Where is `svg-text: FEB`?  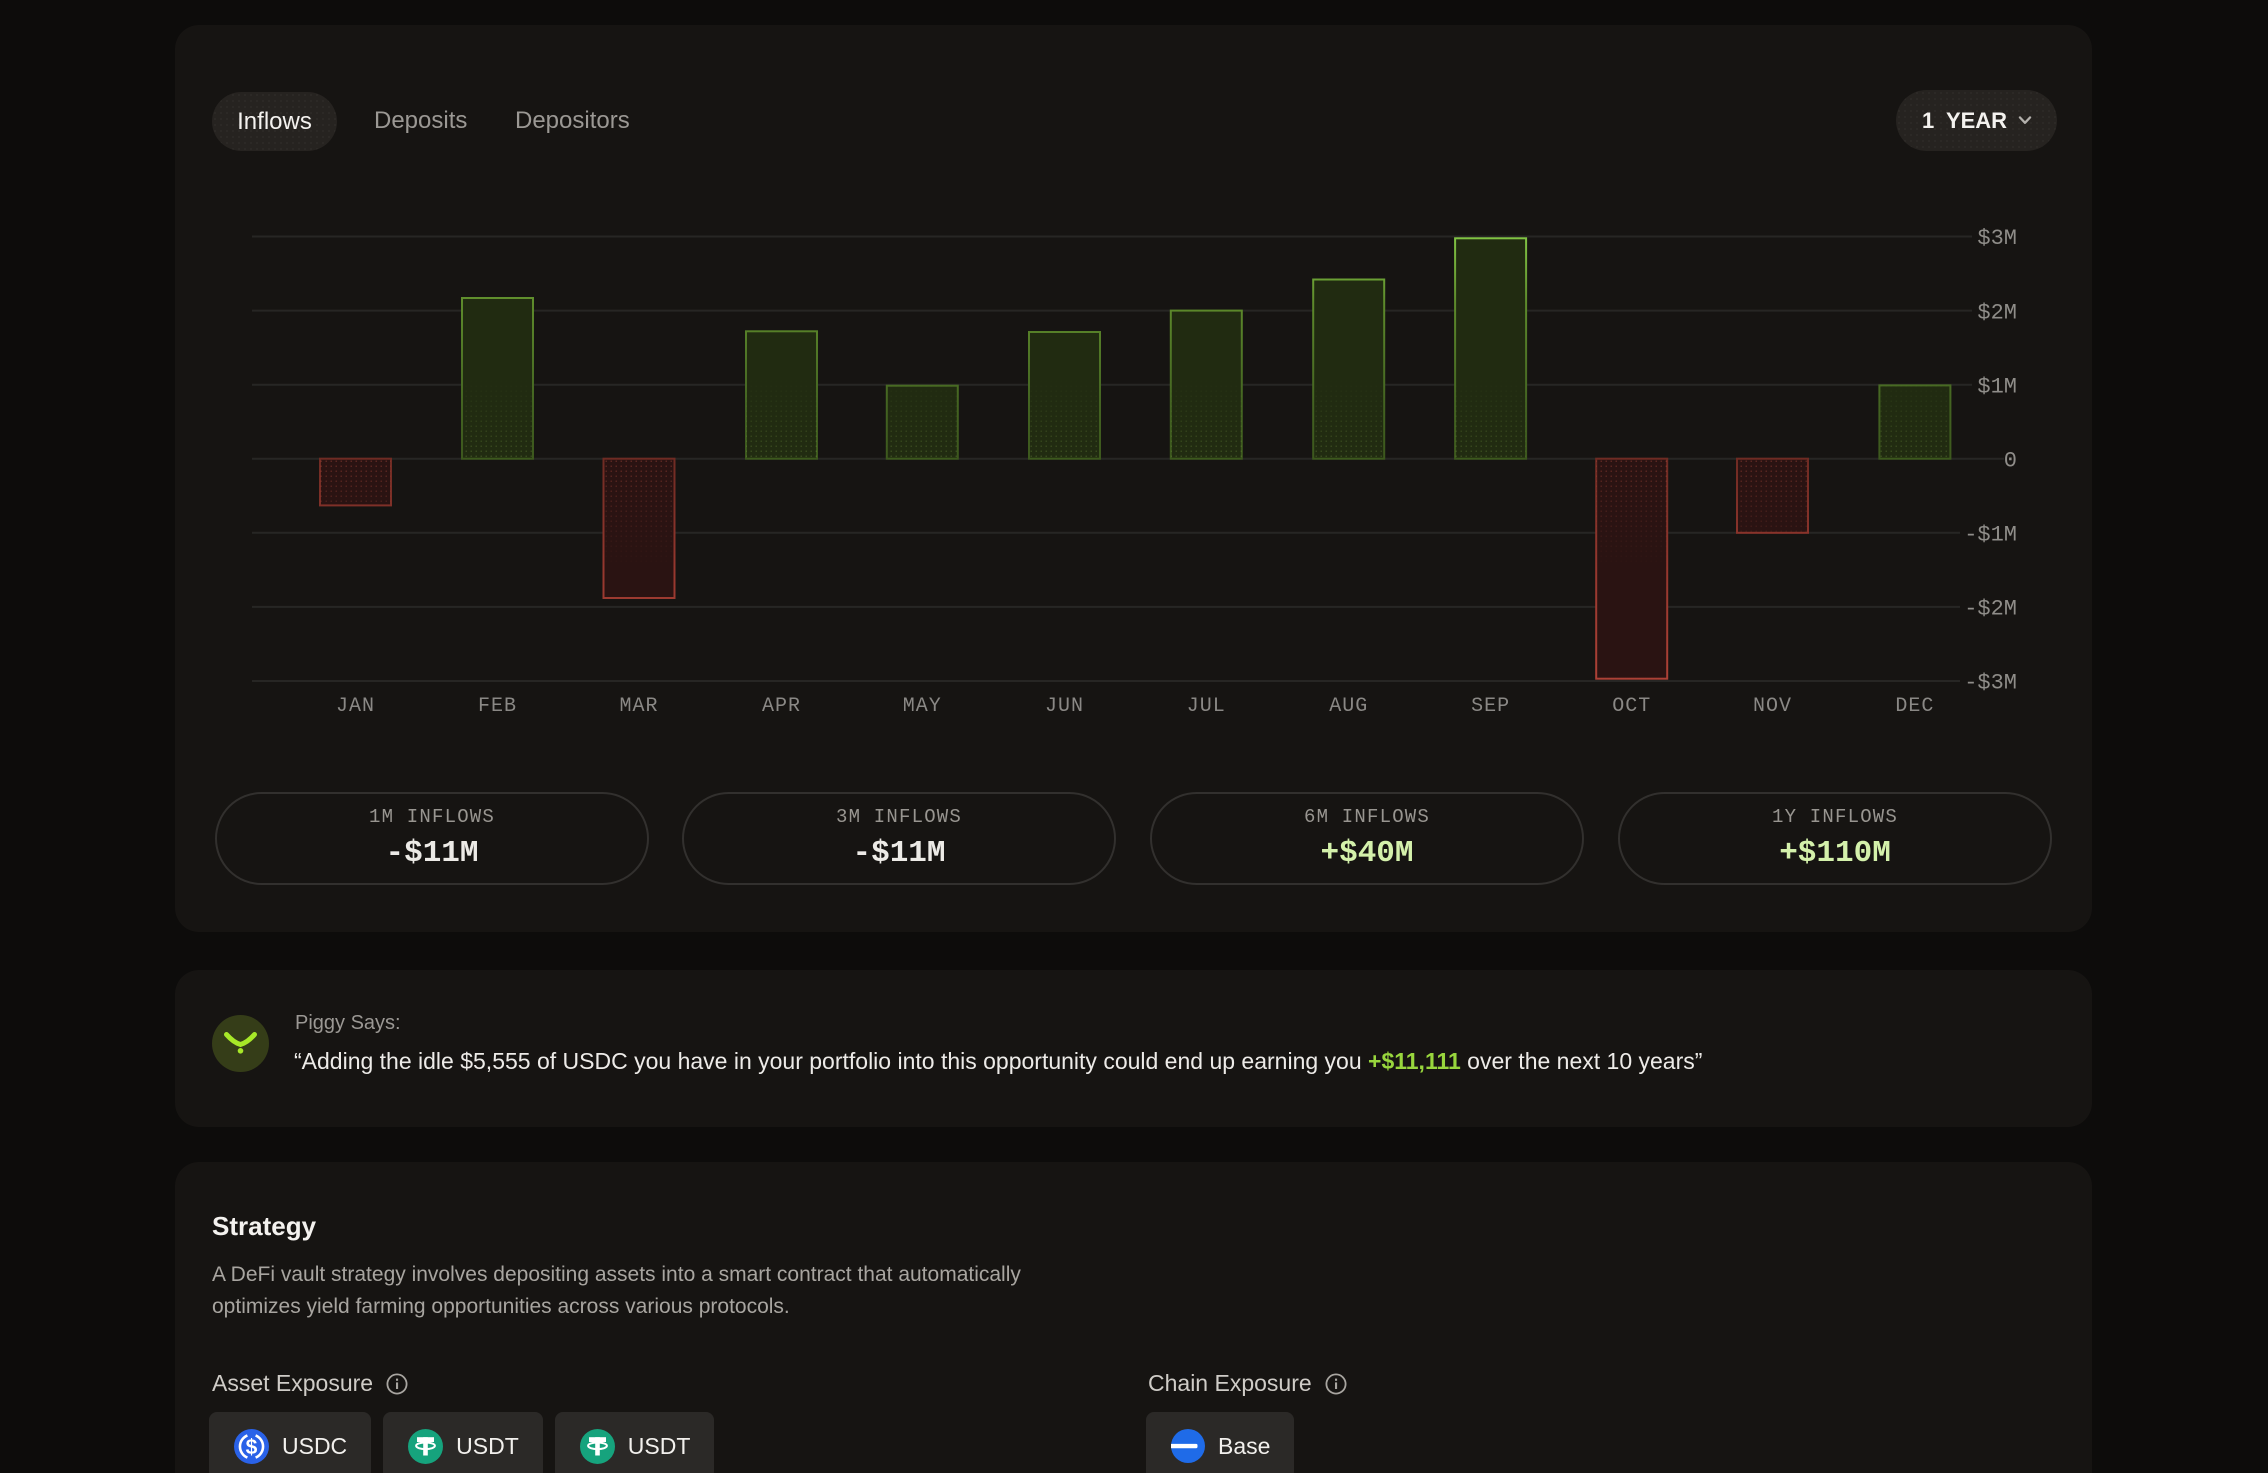 svg-text: FEB is located at coordinates (497, 706).